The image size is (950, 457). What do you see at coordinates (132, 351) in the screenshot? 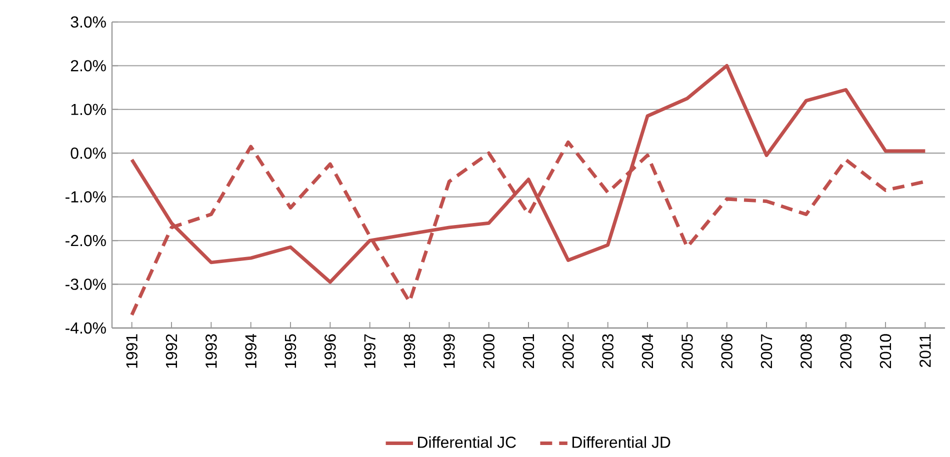
I see `x-tick-label: 1991` at bounding box center [132, 351].